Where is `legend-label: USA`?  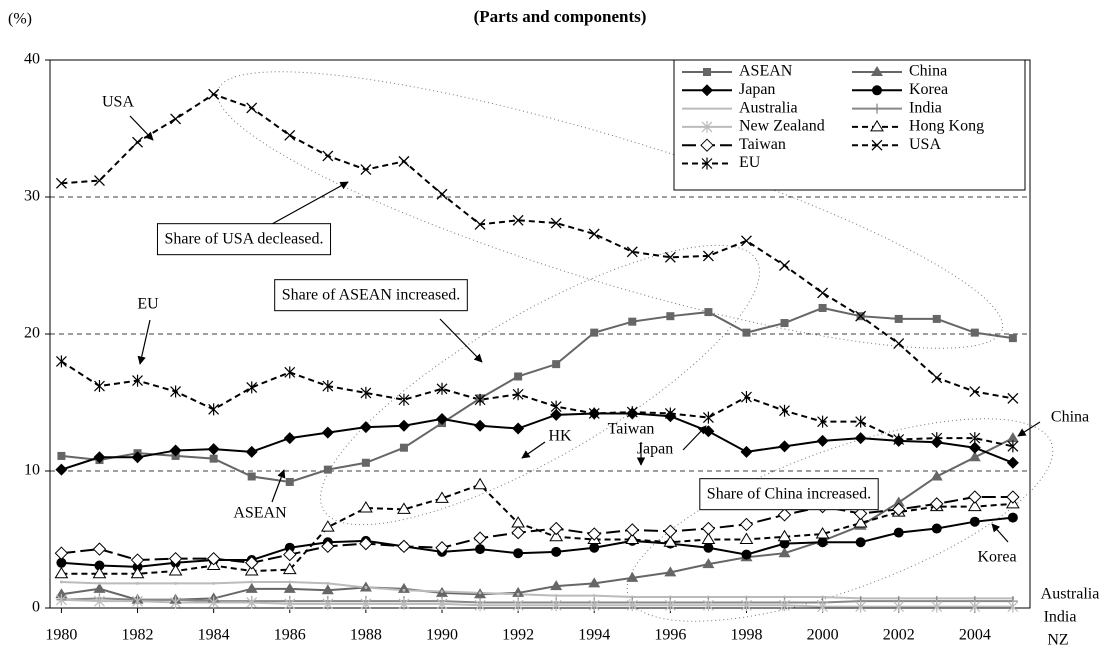
legend-label: USA is located at coordinates (925, 144).